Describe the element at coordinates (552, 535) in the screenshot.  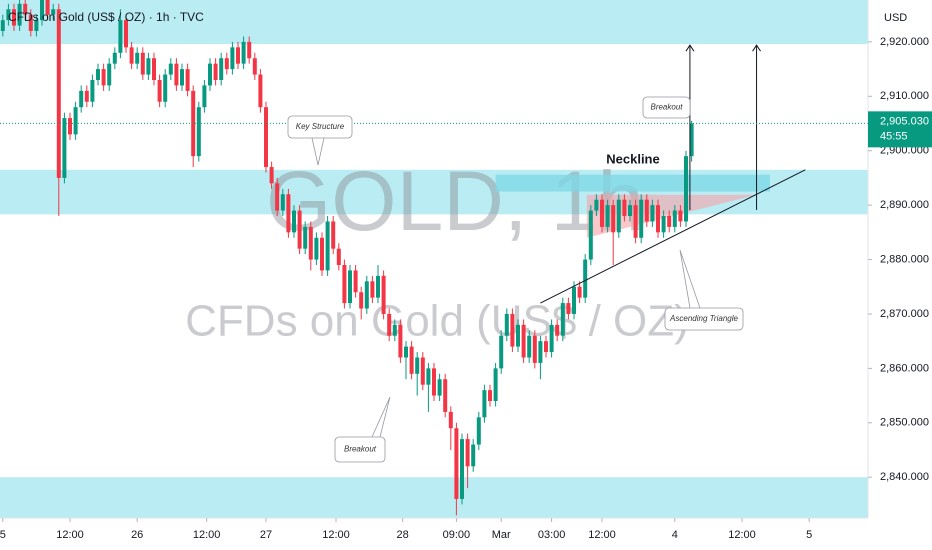
I see `x-tick-label: 03:00` at that location.